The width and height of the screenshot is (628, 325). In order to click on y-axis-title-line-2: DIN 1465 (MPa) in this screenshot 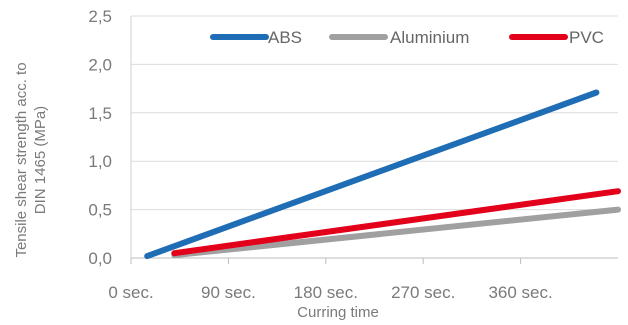, I will do `click(40, 160)`.